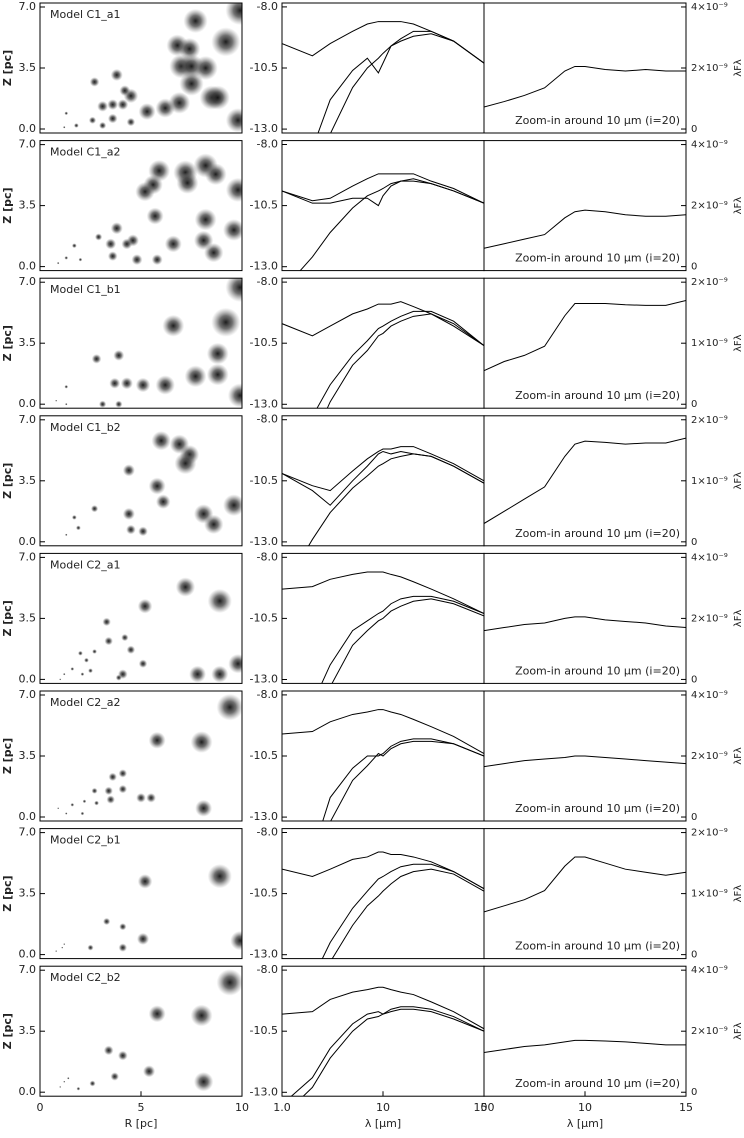  What do you see at coordinates (85, 564) in the screenshot?
I see `panel-title: Model C2_a1` at bounding box center [85, 564].